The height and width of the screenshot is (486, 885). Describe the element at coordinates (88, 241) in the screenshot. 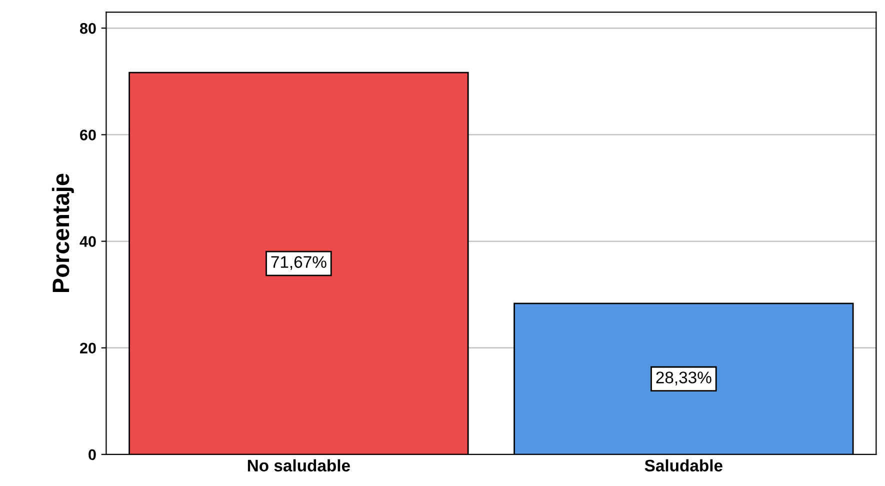

I see `y-tick-label: 40` at that location.